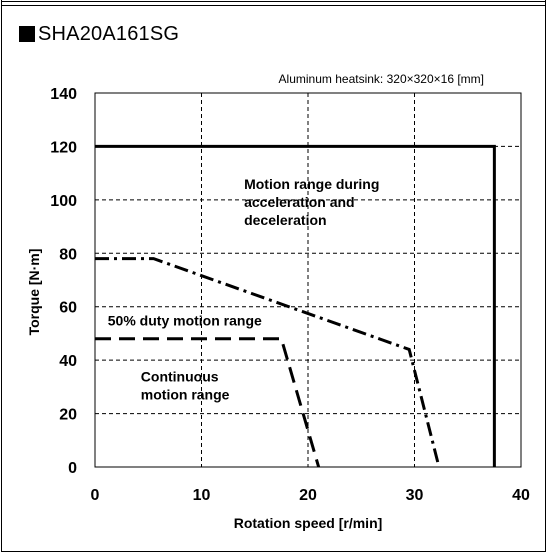 This screenshot has width=549, height=555. What do you see at coordinates (27, 34) in the screenshot?
I see `title-square-marker-icon` at bounding box center [27, 34].